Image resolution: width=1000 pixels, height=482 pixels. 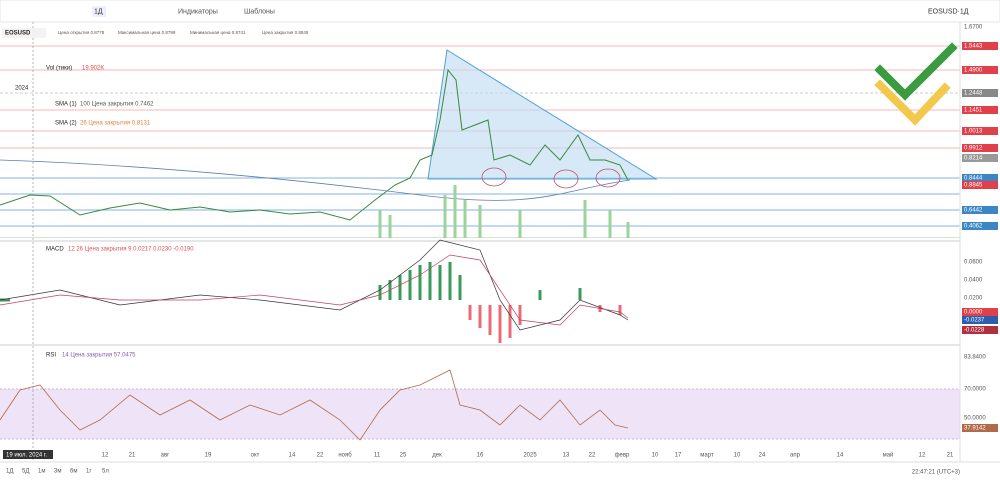 What do you see at coordinates (51, 356) in the screenshot?
I see `rsi-label: RSI` at bounding box center [51, 356].